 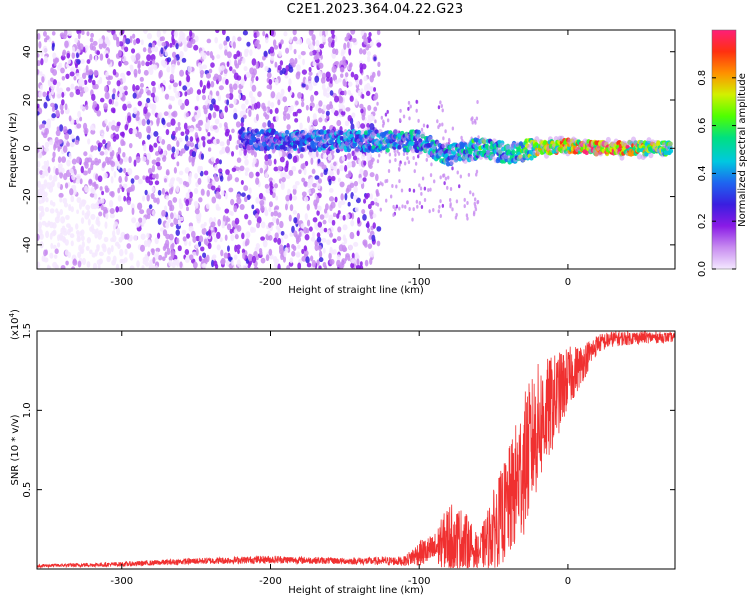 What do you see at coordinates (15, 449) in the screenshot?
I see `snr-y-axis-label: SNR (10 * v/v)` at bounding box center [15, 449].